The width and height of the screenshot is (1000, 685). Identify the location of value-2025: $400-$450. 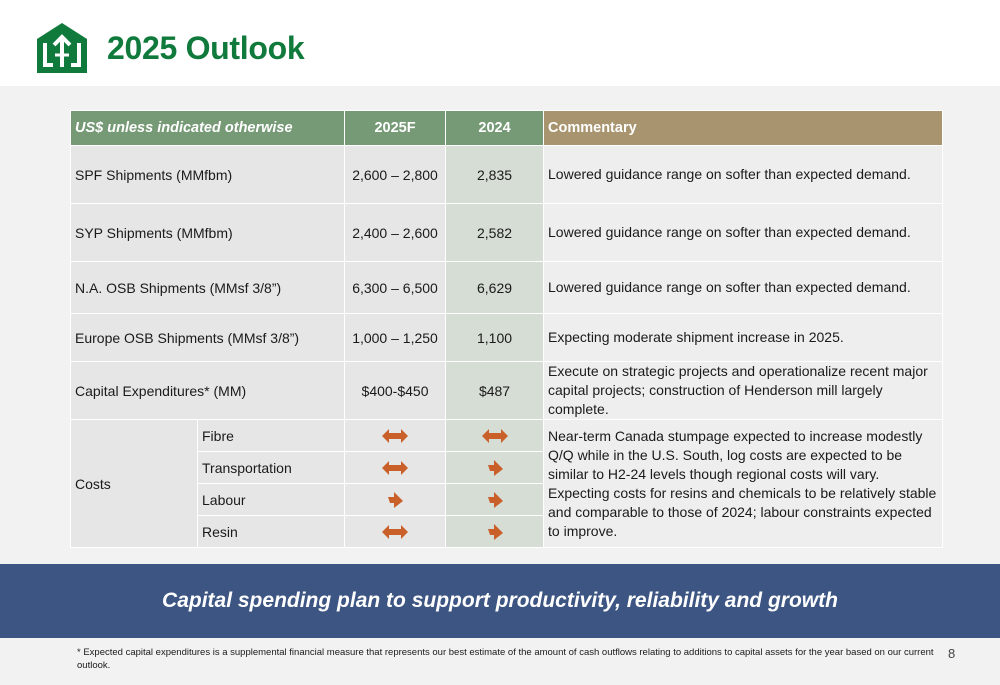
(395, 390).